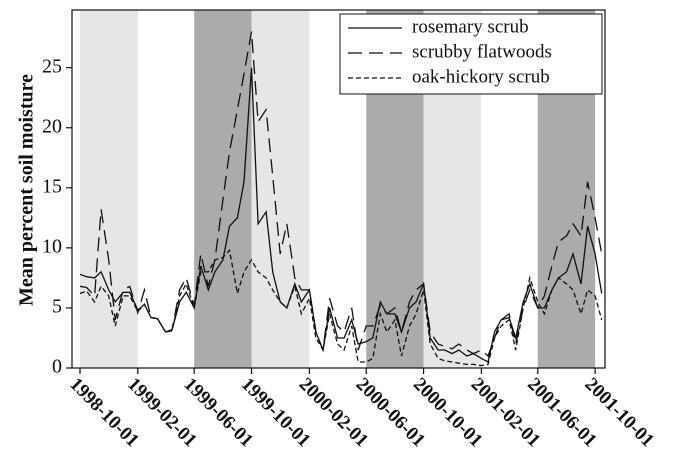 The height and width of the screenshot is (472, 678). What do you see at coordinates (470, 26) in the screenshot?
I see `legend-label: rosemary scrub` at bounding box center [470, 26].